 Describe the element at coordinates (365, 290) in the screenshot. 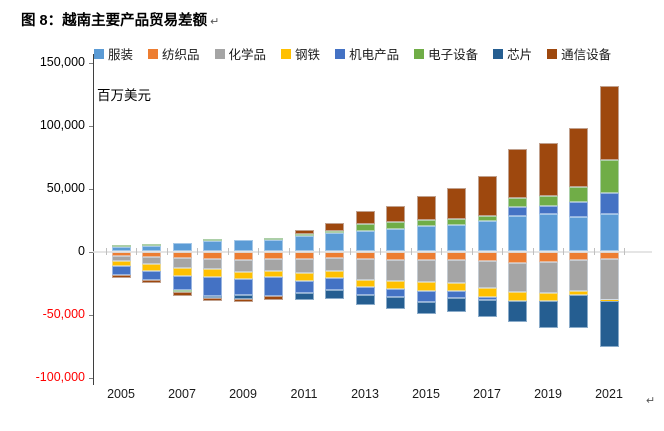

I see `bar-segment-machinery-electrical-2013` at that location.